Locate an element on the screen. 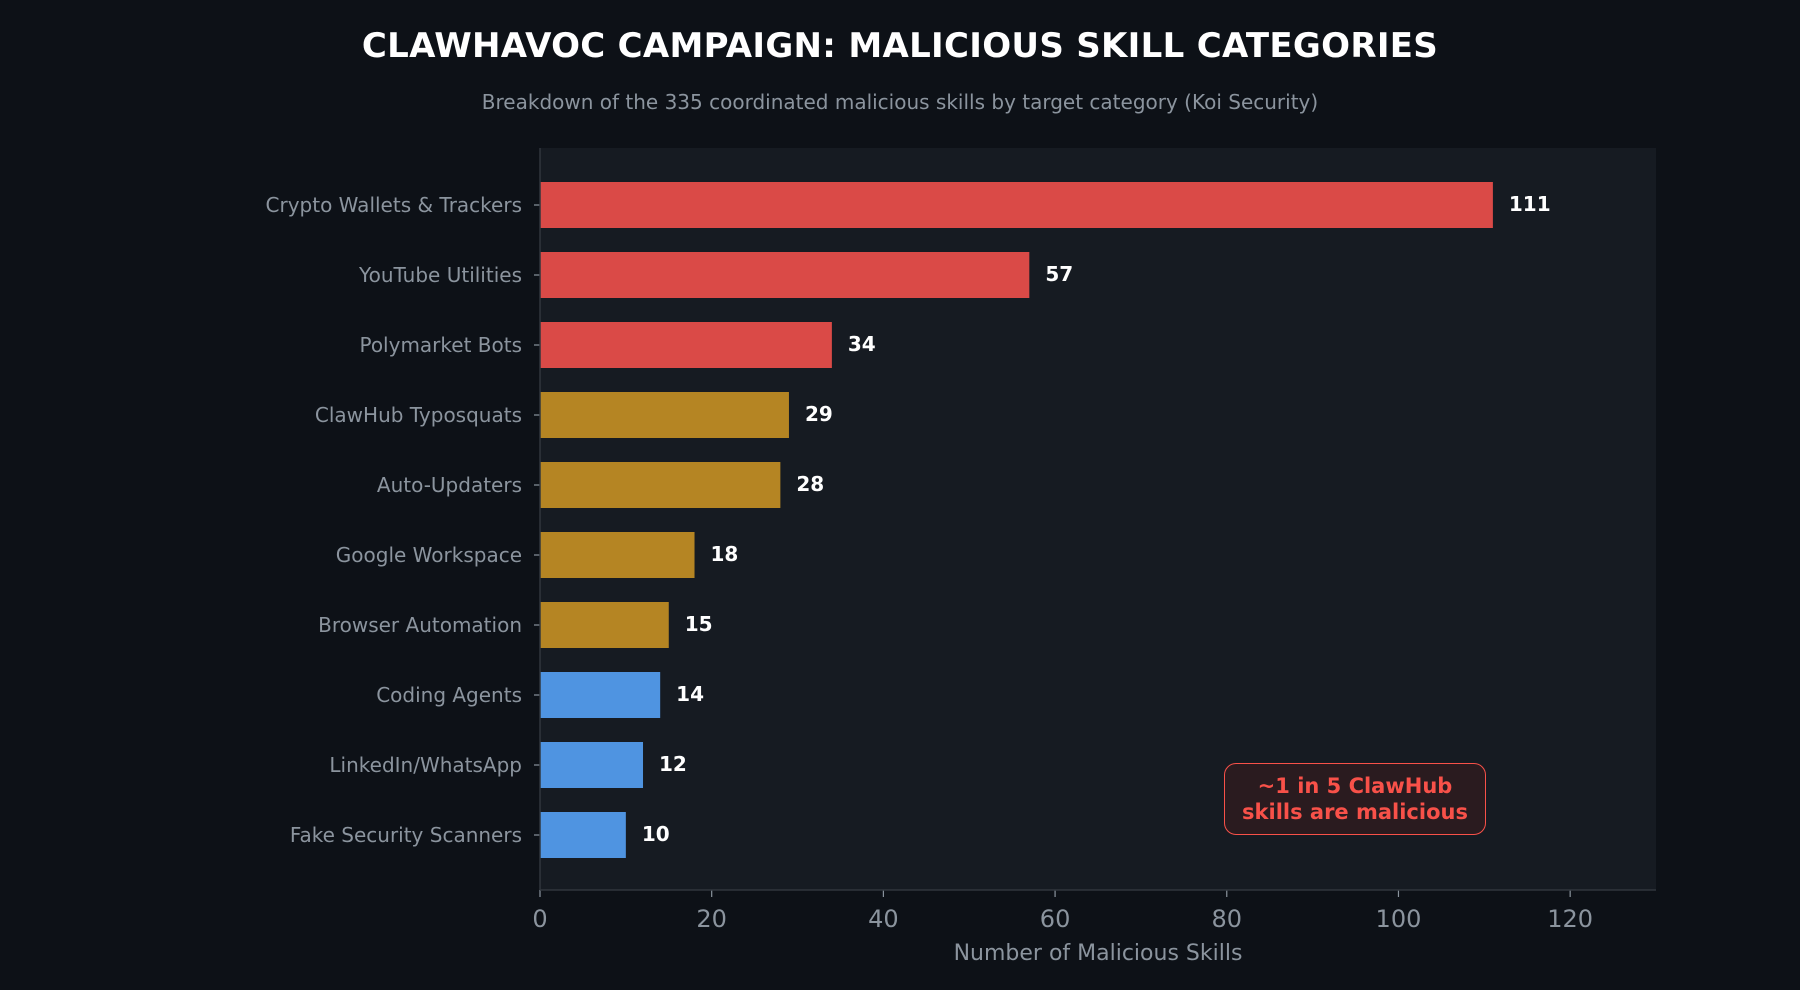  value-label-polymarket-bots: 34 is located at coordinates (862, 344).